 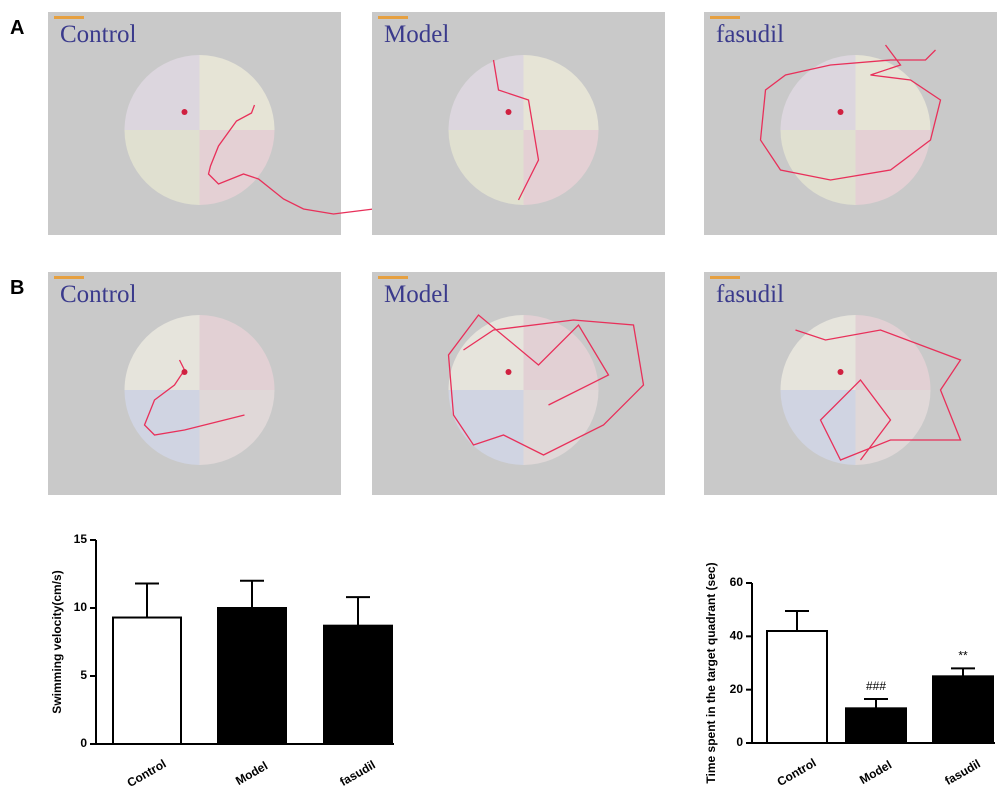 I want to click on y-tick-label: 10, so click(x=81, y=607).